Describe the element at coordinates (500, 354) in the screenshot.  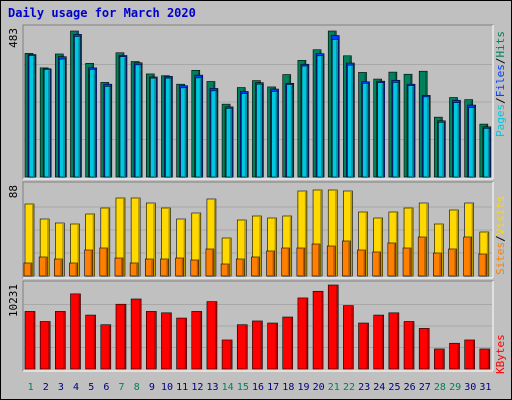
I see `legend-kbytes: KBytes` at that location.